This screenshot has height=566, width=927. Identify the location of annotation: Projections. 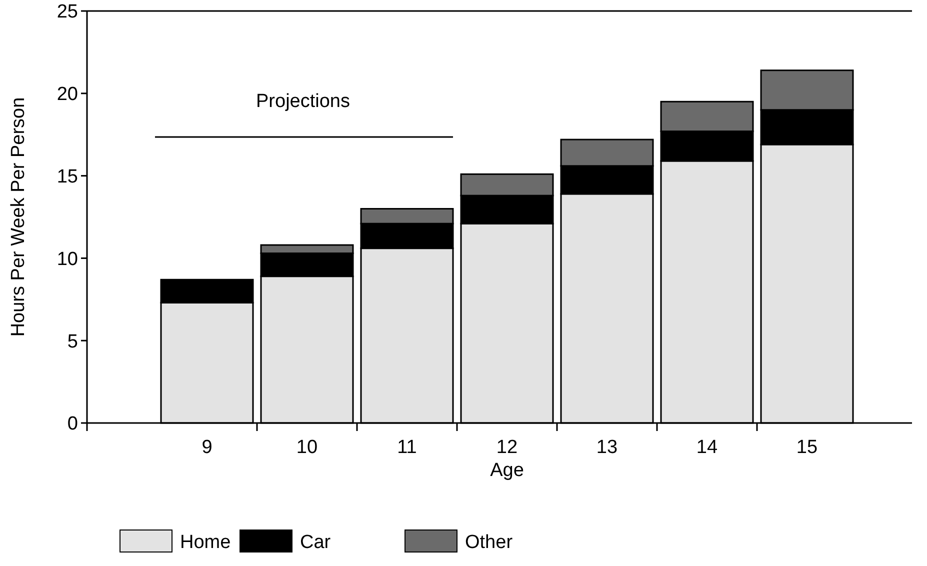
(303, 101).